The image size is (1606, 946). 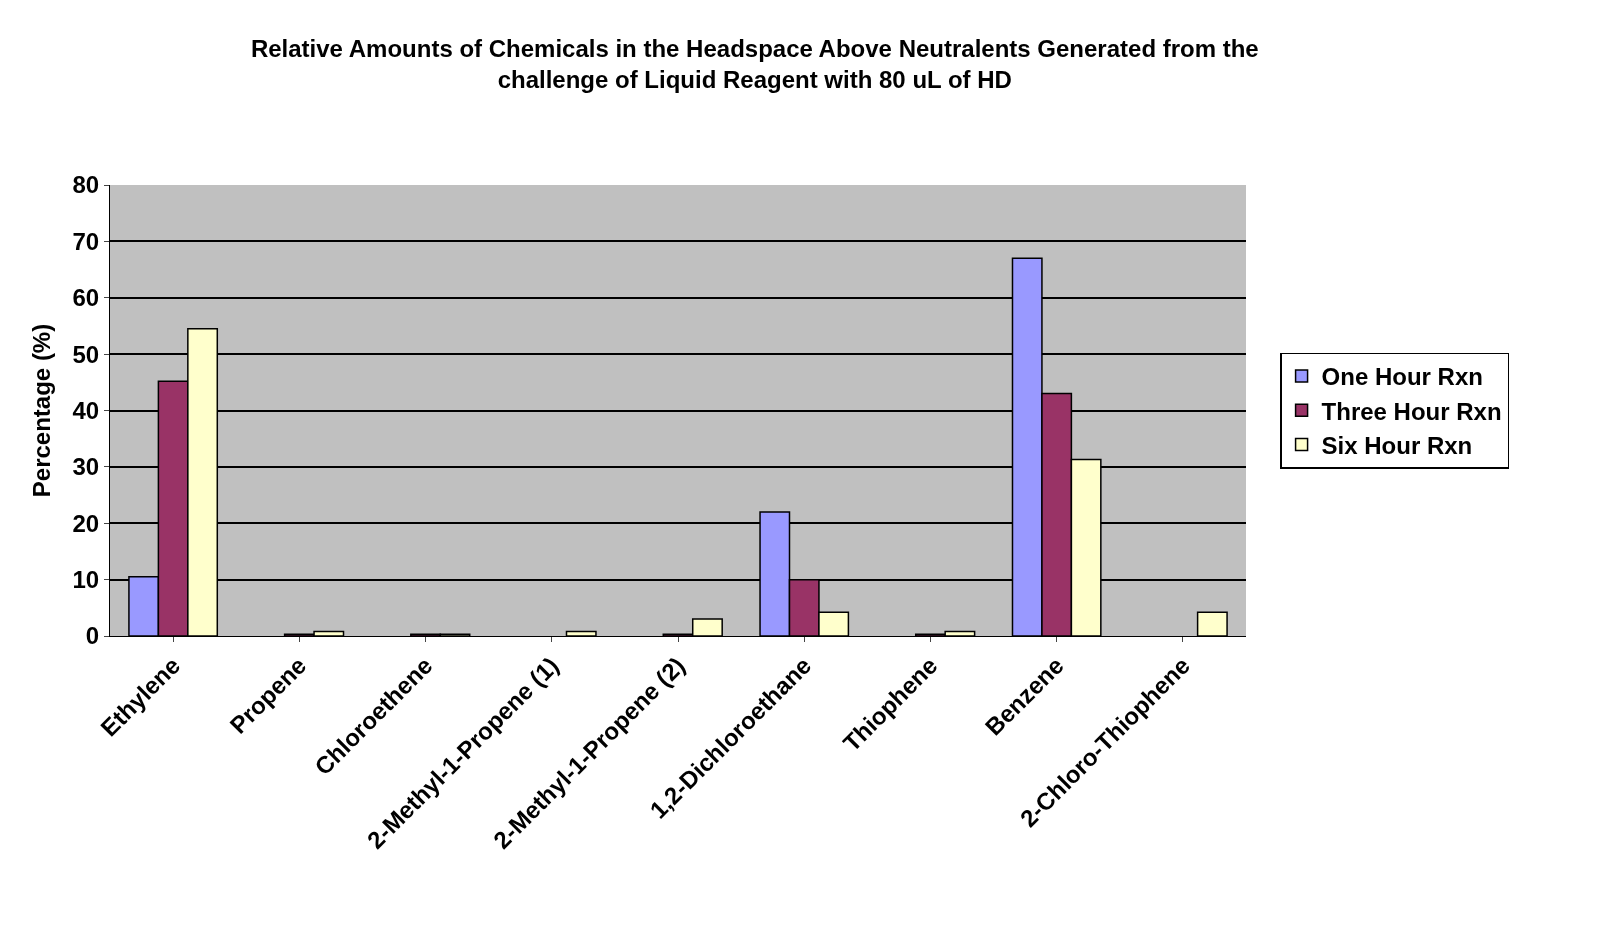 I want to click on y-tick-label: 80, so click(x=86, y=185).